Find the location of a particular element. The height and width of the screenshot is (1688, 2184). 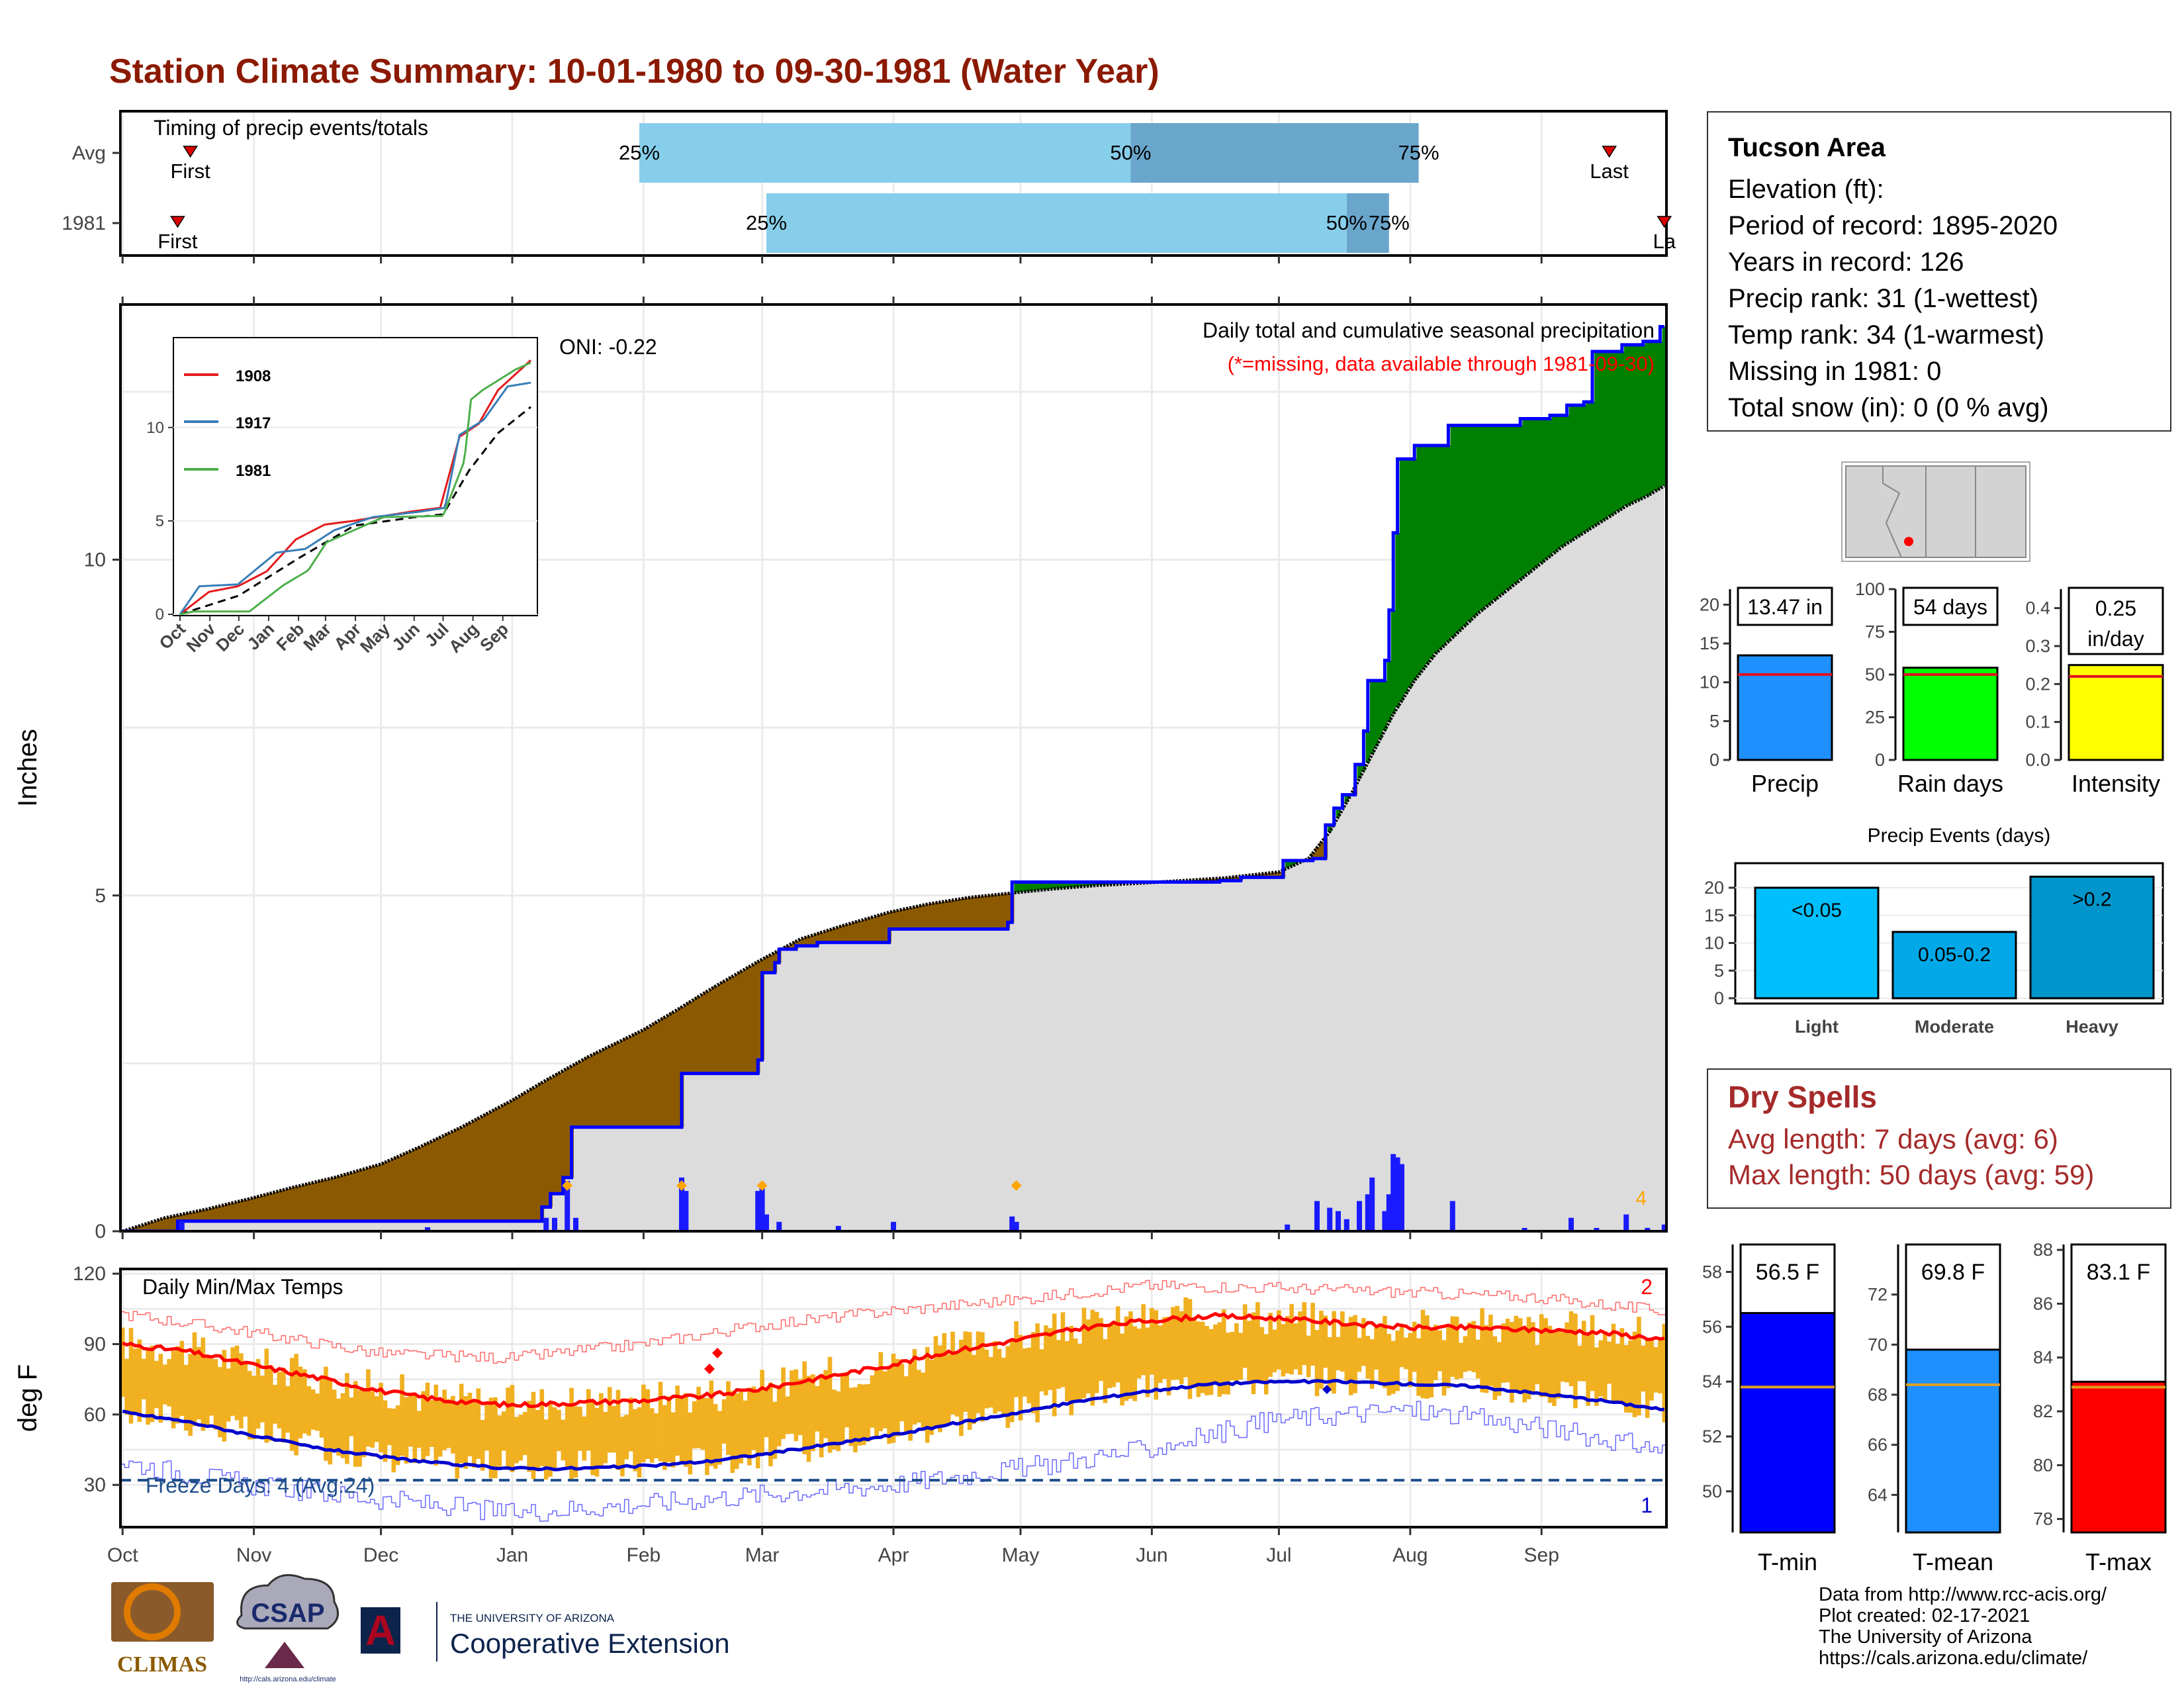

events-category-label: Heavy is located at coordinates (2092, 1027).